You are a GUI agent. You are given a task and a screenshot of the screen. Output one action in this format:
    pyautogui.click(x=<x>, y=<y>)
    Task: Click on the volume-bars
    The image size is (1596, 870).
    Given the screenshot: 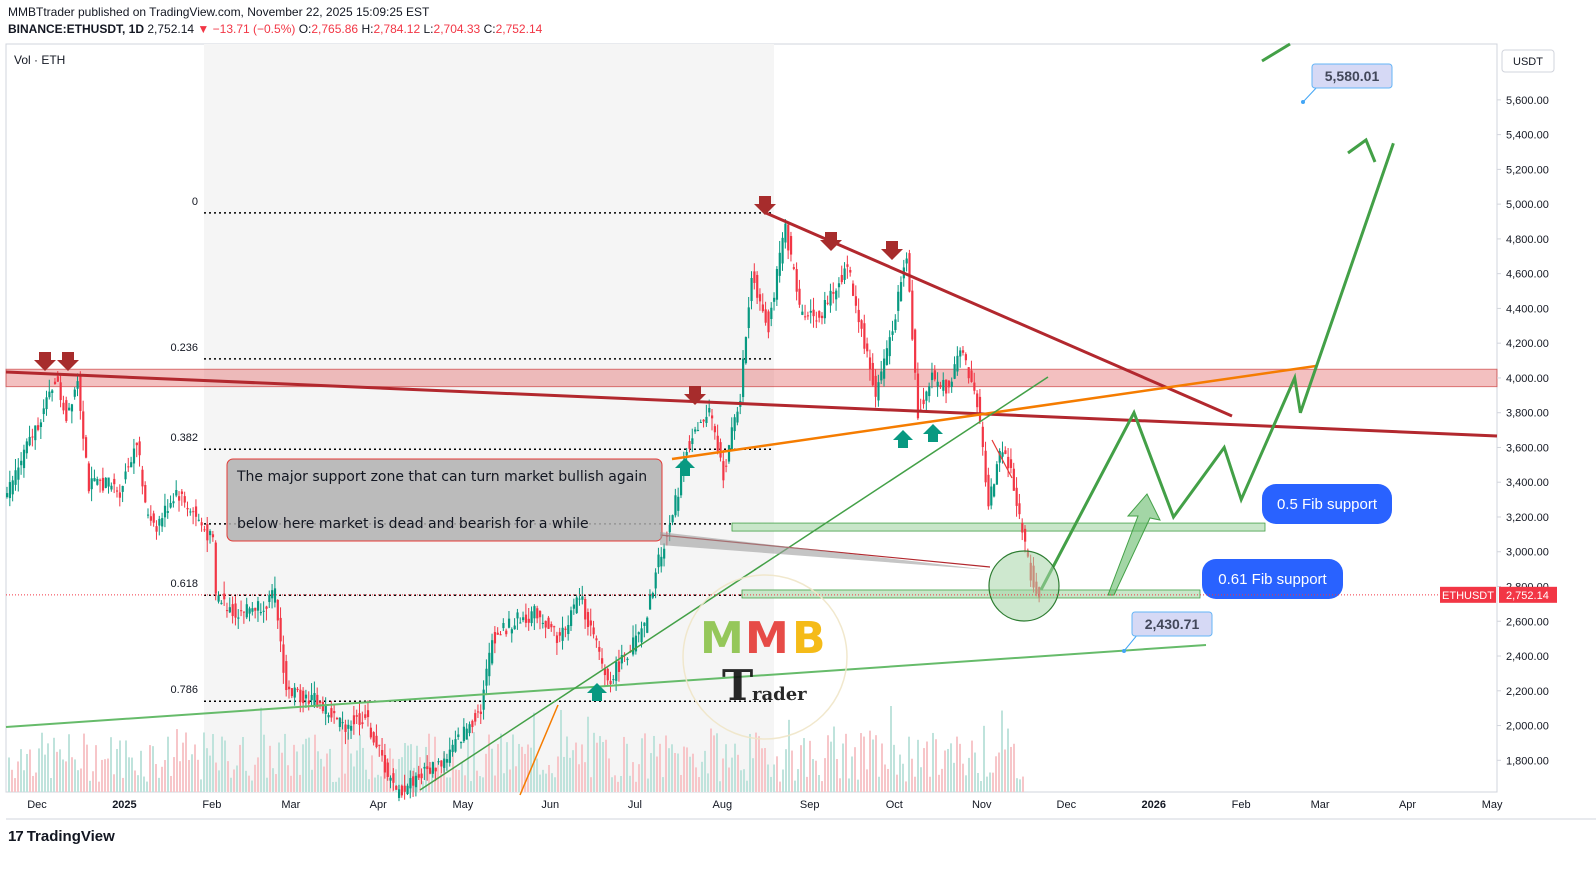 What is the action you would take?
    pyautogui.click(x=516, y=749)
    